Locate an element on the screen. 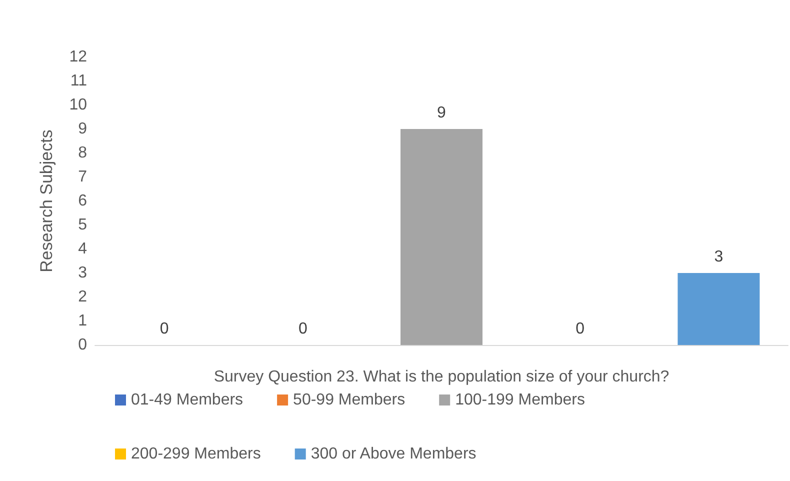 Image resolution: width=790 pixels, height=481 pixels. y-tick-label: 6 is located at coordinates (83, 201).